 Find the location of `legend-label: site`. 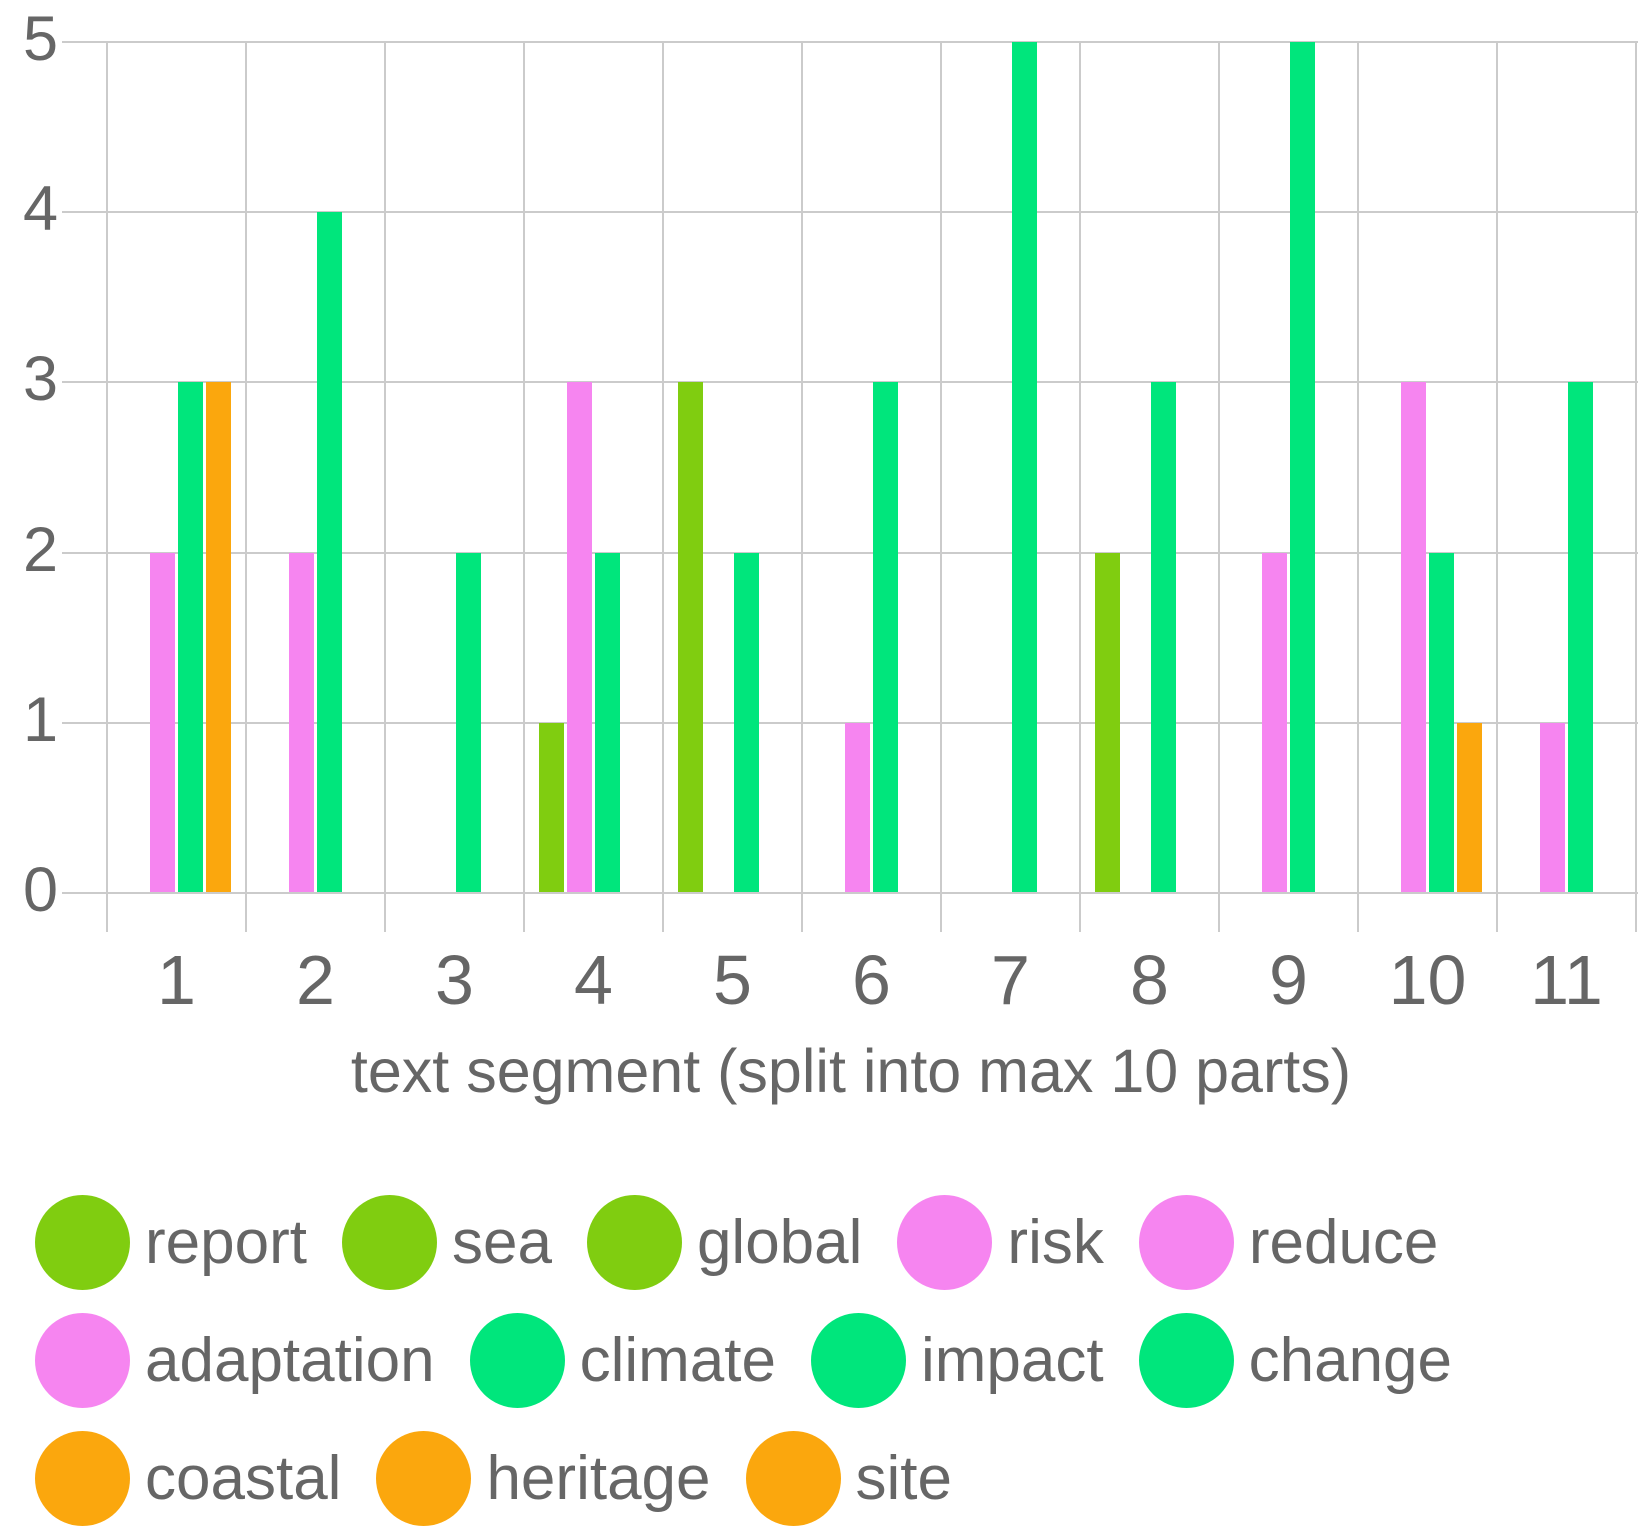

legend-label: site is located at coordinates (903, 1478).